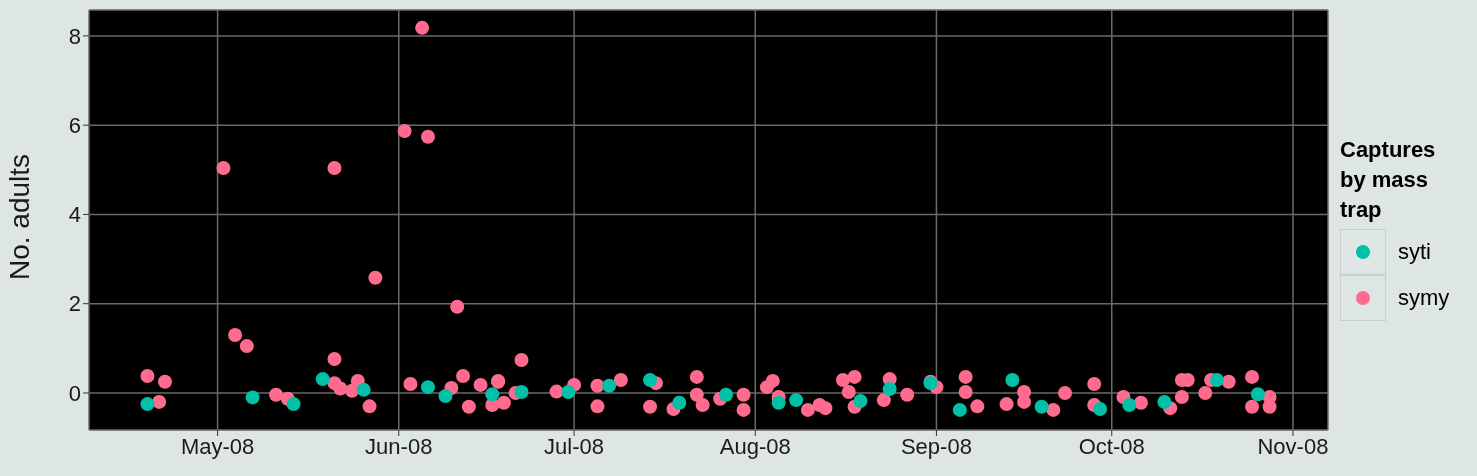  I want to click on y-tick-label: 0, so click(74, 393).